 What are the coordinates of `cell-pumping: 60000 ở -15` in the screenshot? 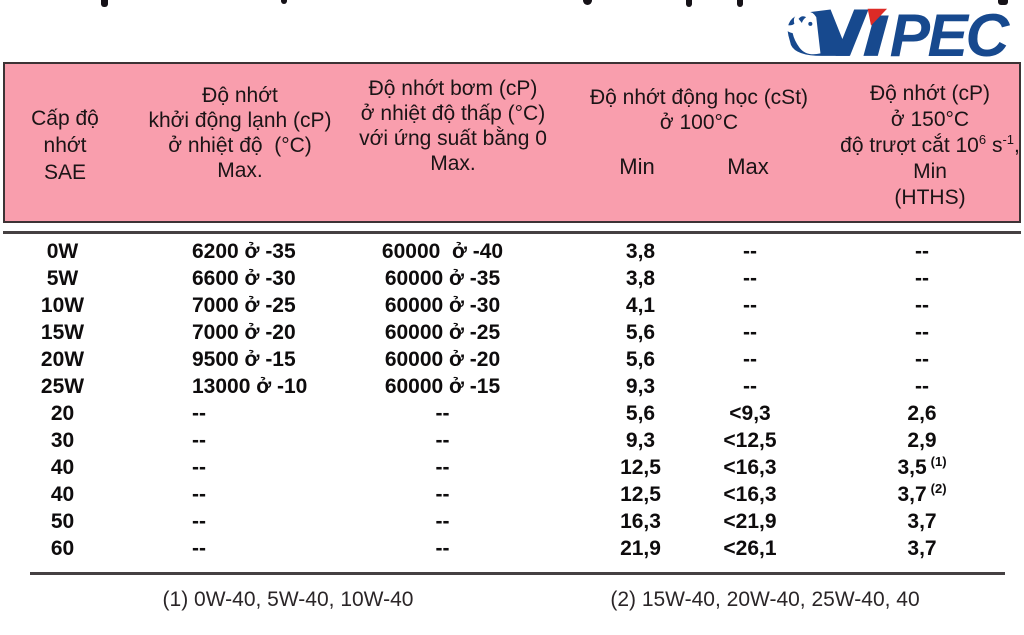 It's located at (442, 386).